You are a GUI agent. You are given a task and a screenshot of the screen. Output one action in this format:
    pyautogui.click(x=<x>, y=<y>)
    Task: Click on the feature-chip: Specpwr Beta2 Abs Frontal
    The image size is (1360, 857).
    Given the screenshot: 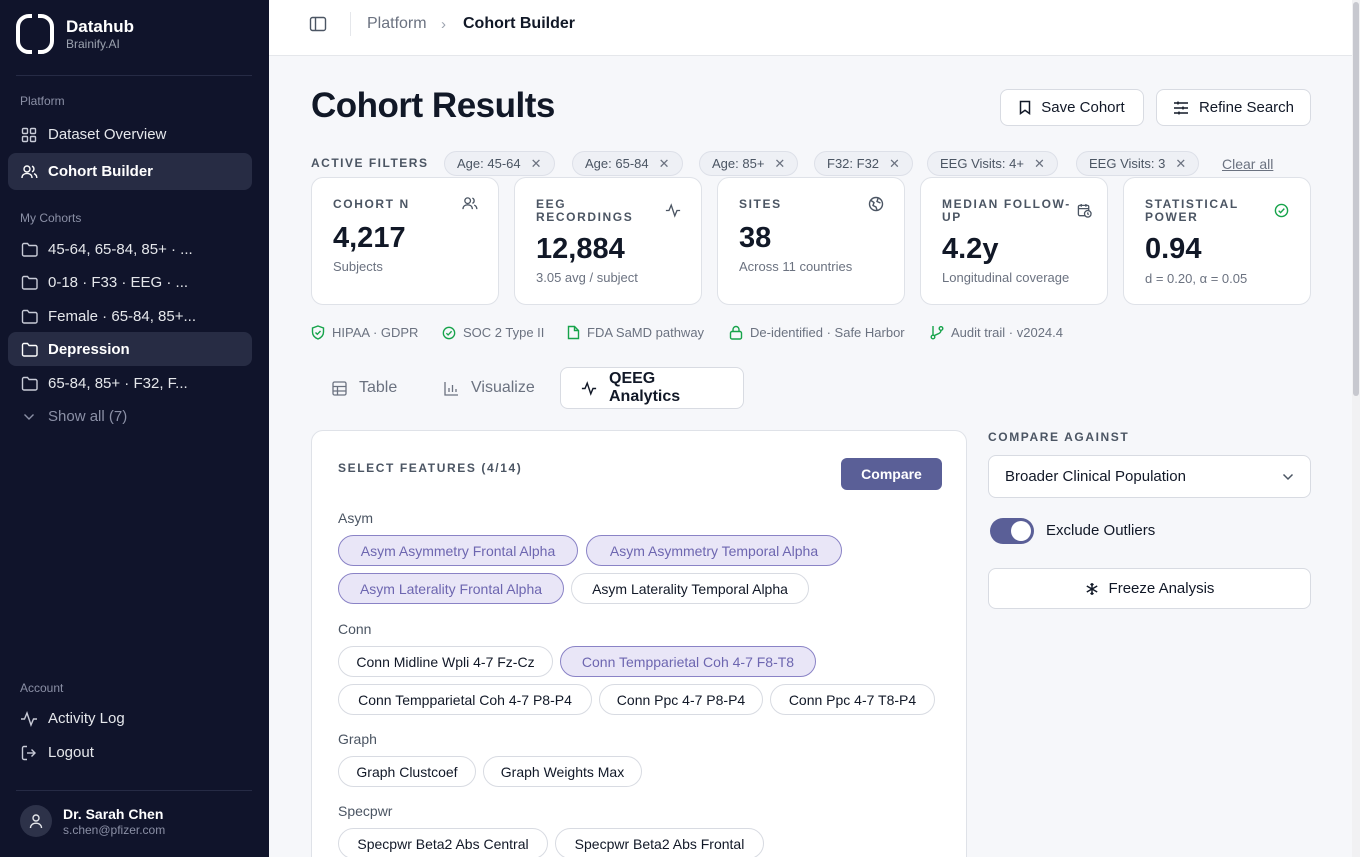 What is the action you would take?
    pyautogui.click(x=659, y=842)
    